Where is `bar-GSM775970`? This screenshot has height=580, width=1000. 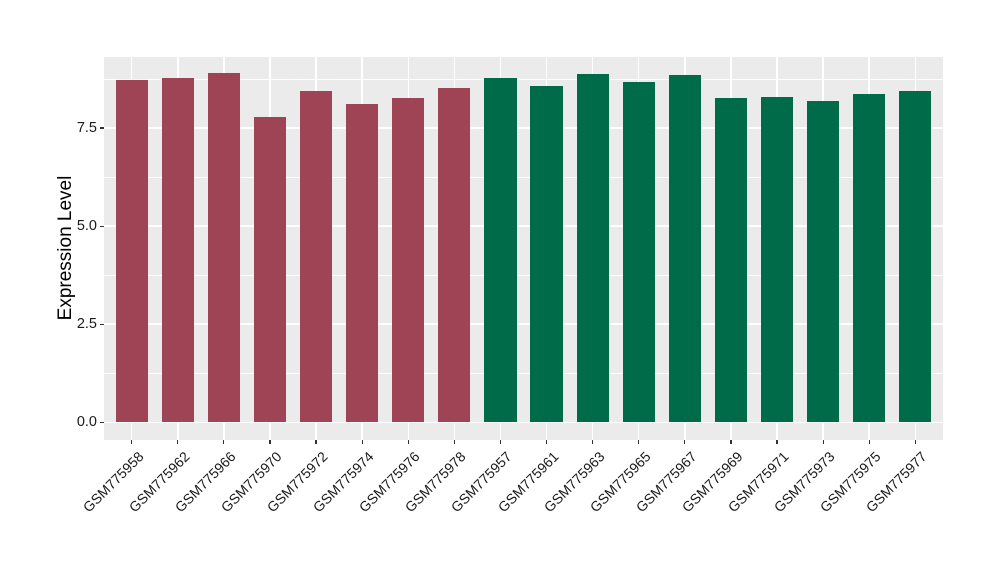
bar-GSM775970 is located at coordinates (270, 269).